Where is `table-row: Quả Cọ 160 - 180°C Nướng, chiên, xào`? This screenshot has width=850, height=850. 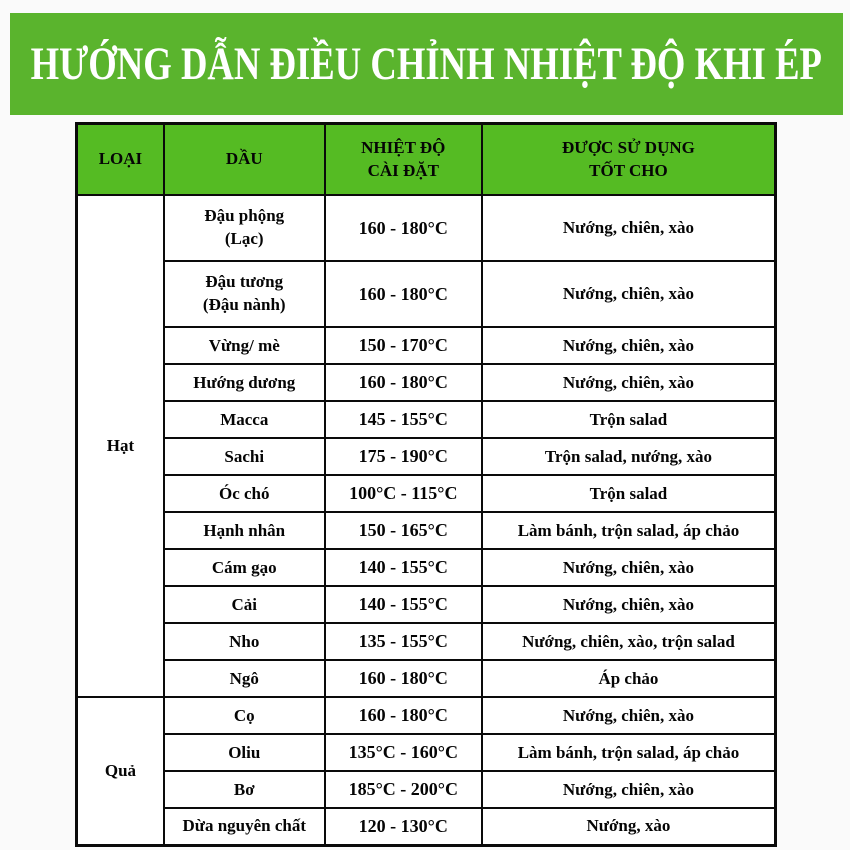 table-row: Quả Cọ 160 - 180°C Nướng, chiên, xào is located at coordinates (426, 771).